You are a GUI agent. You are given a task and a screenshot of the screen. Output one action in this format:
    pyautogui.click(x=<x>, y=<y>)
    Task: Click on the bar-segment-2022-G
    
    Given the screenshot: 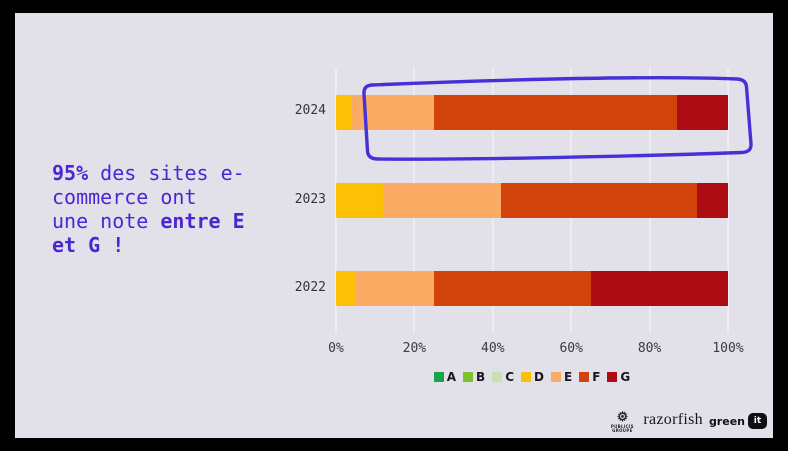 What is the action you would take?
    pyautogui.click(x=659, y=289)
    